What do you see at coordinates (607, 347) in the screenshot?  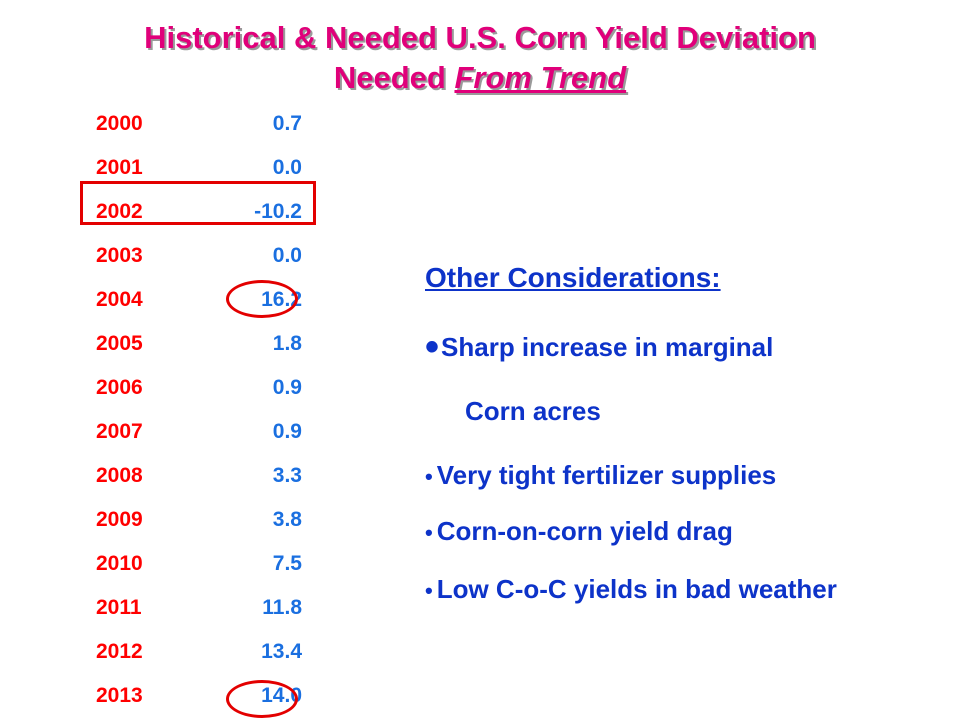 I see `consideration-text: Sharp increase in marginal` at bounding box center [607, 347].